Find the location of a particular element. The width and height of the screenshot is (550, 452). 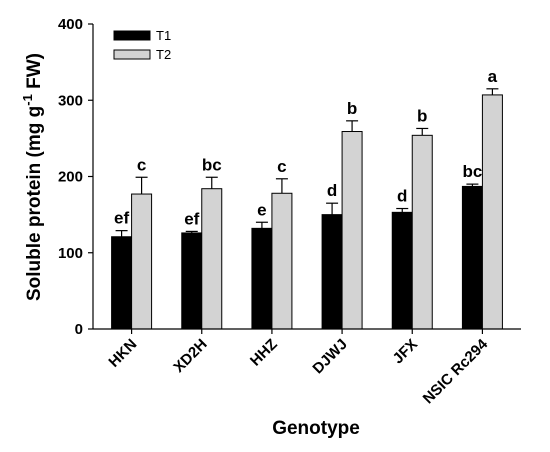

significance-letter-t2-hhz: c is located at coordinates (281, 166).